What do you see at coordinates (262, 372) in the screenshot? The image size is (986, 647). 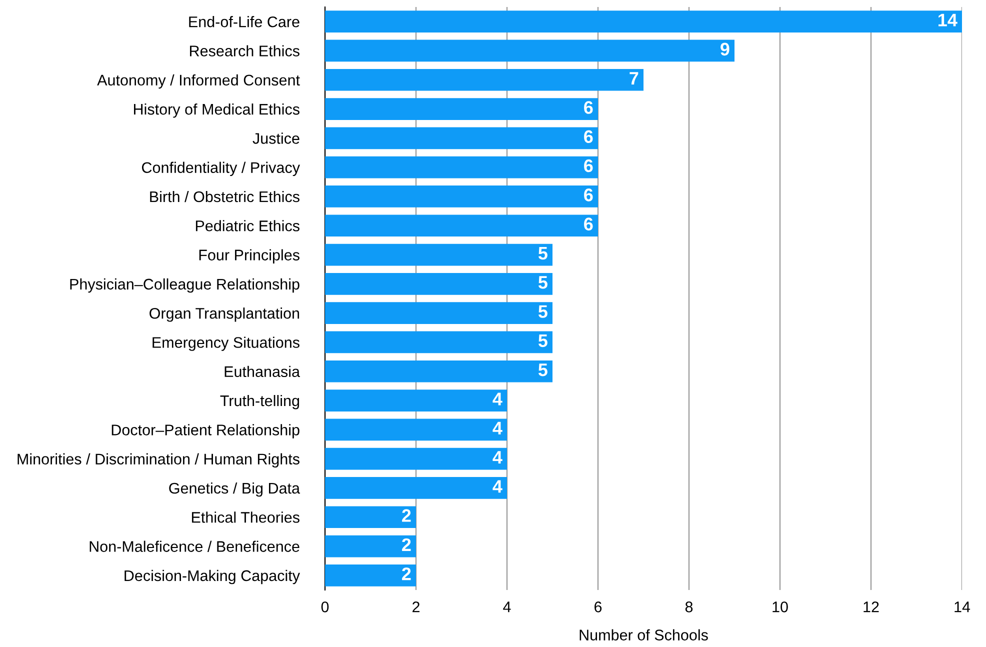 I see `y-tick-label: Euthanasia` at bounding box center [262, 372].